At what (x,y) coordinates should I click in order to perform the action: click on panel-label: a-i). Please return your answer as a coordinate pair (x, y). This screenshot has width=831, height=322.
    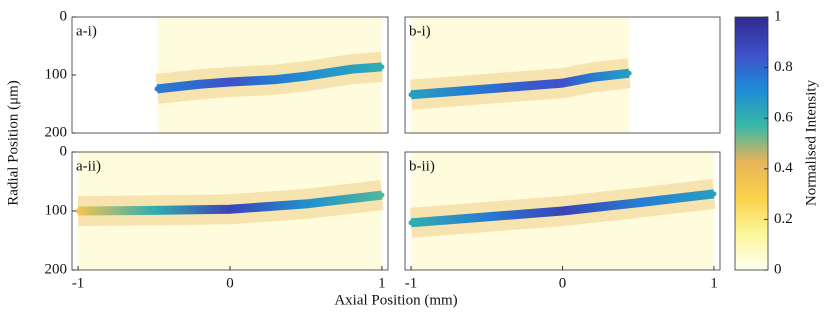
    Looking at the image, I should click on (86, 31).